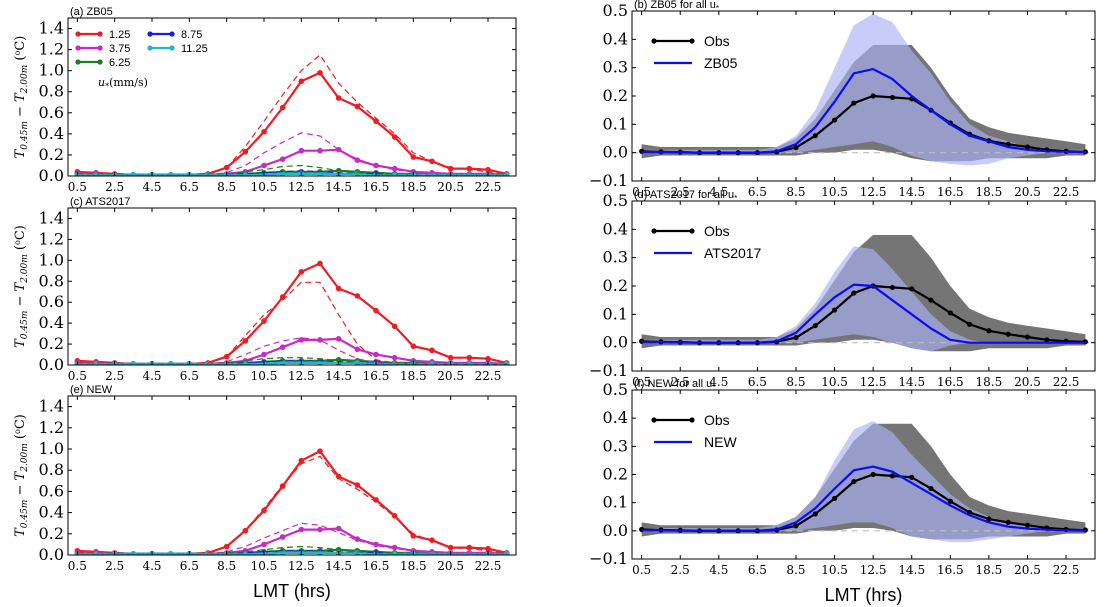  I want to click on x-tick-label: 10.5, so click(264, 376).